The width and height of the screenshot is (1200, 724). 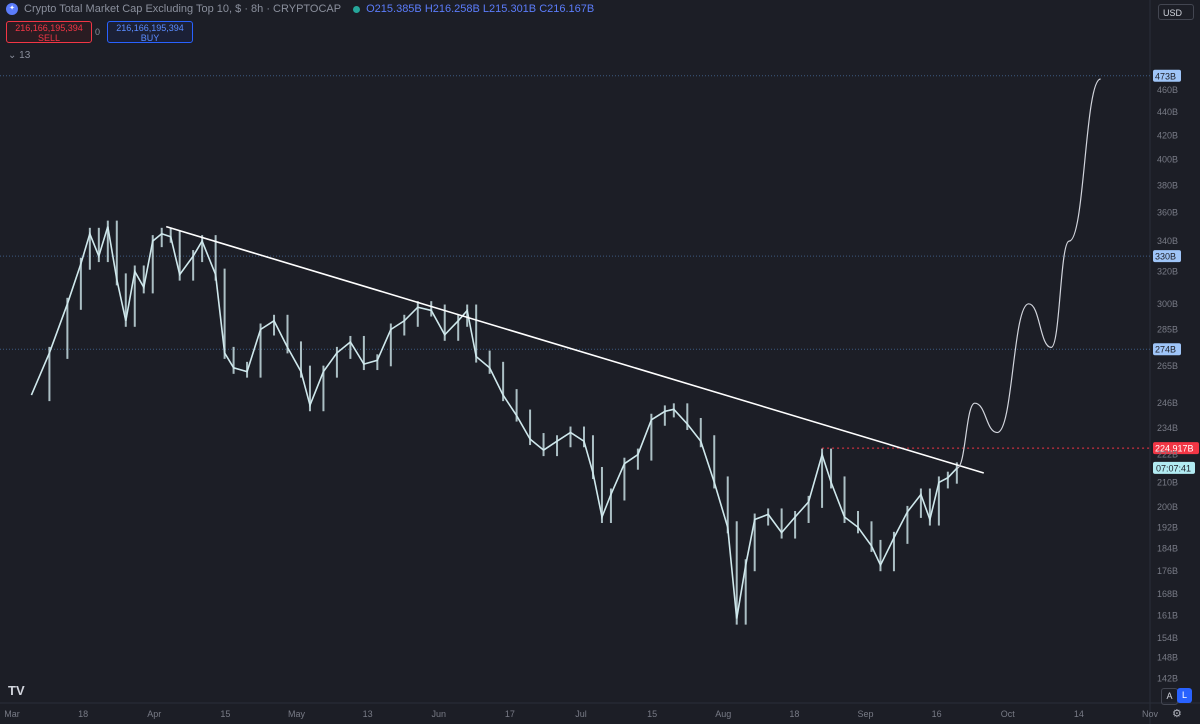 What do you see at coordinates (1167, 90) in the screenshot?
I see `y-tick-label: 460B` at bounding box center [1167, 90].